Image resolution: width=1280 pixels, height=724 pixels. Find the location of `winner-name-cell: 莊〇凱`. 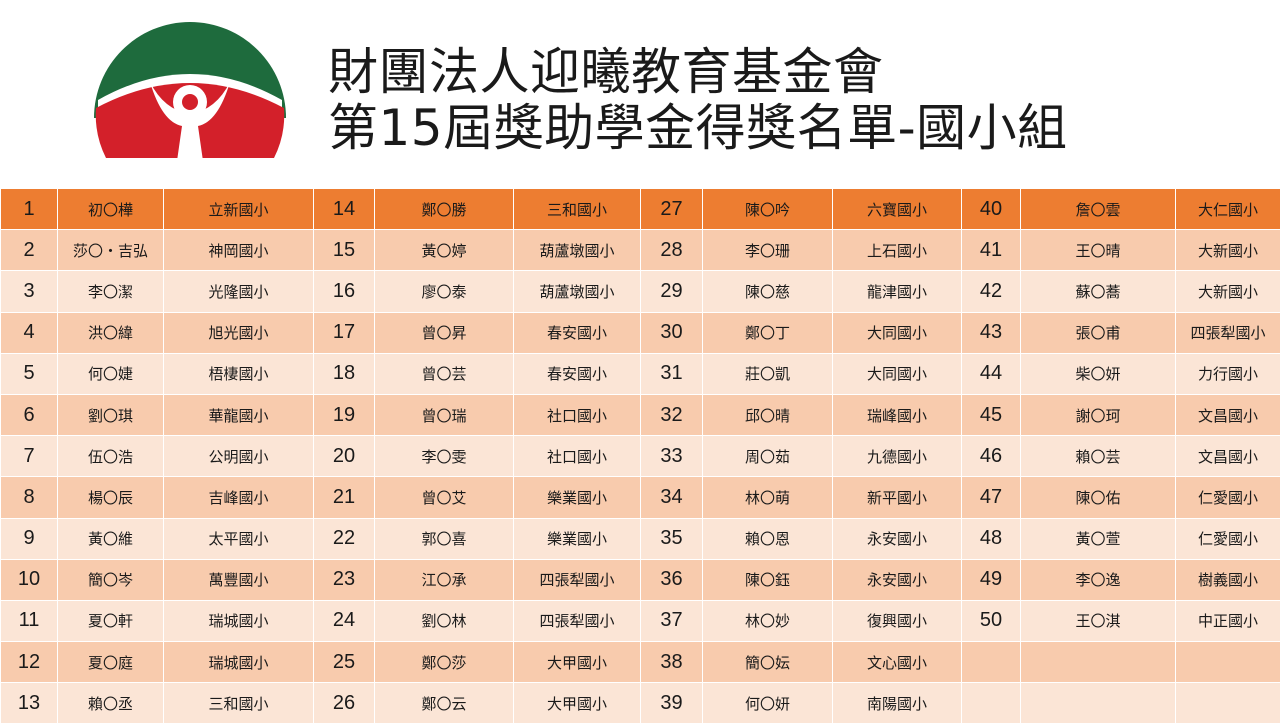

winner-name-cell: 莊〇凱 is located at coordinates (768, 373).